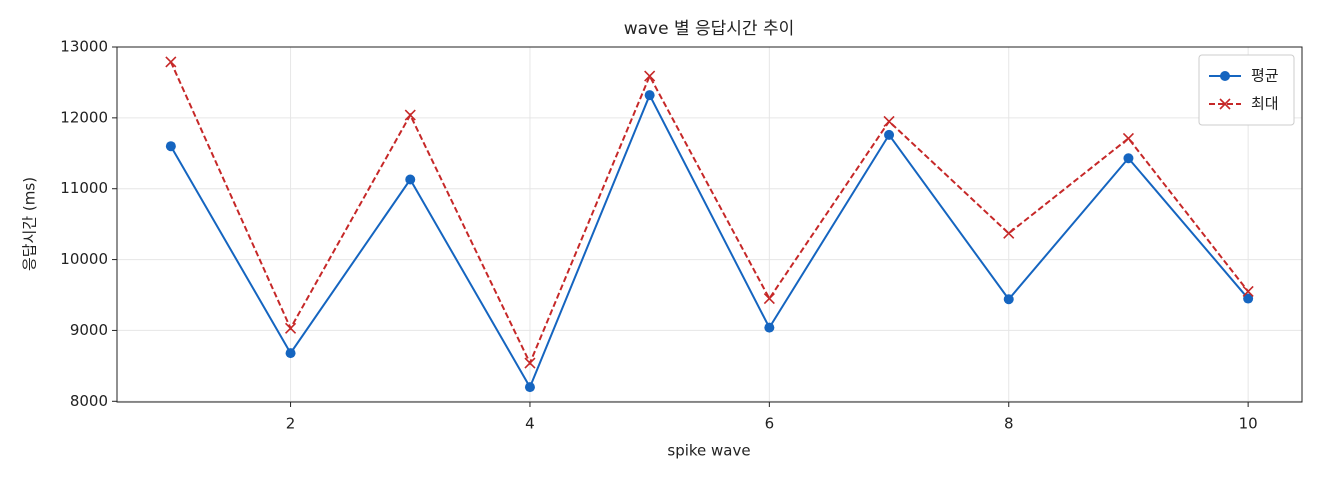 This screenshot has width=1320, height=484. What do you see at coordinates (530, 424) in the screenshot?
I see `x-tick-label: 4` at bounding box center [530, 424].